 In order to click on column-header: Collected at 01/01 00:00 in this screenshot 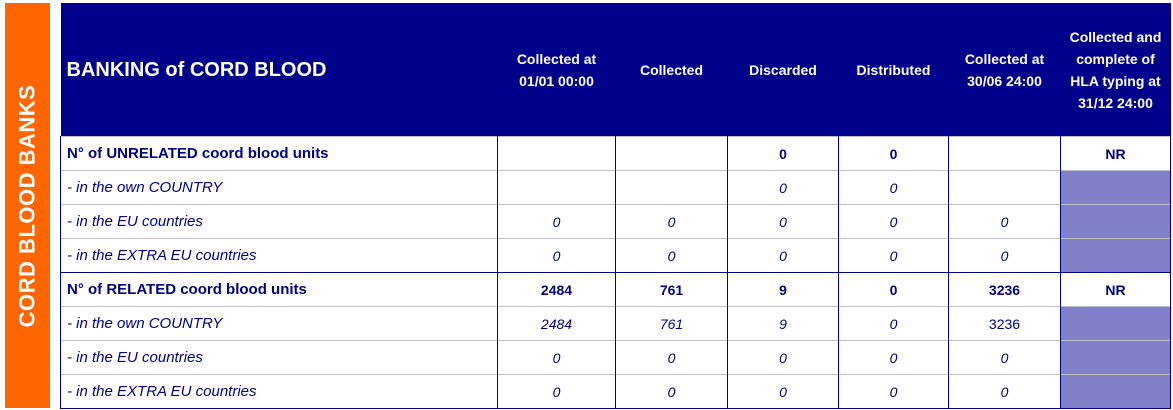, I will do `click(556, 70)`.